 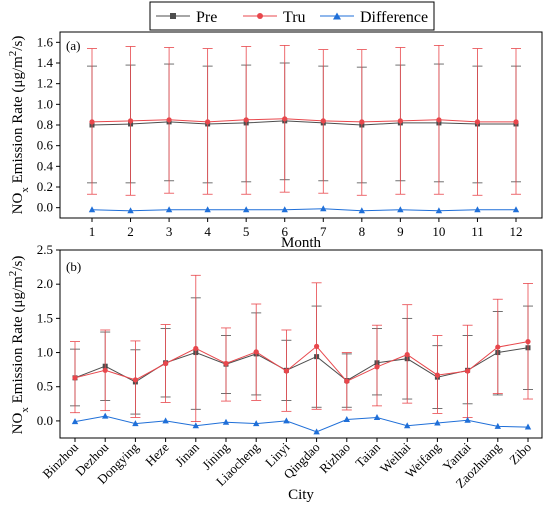 I want to click on panel-b-ylabel-main: NO, so click(x=18, y=423).